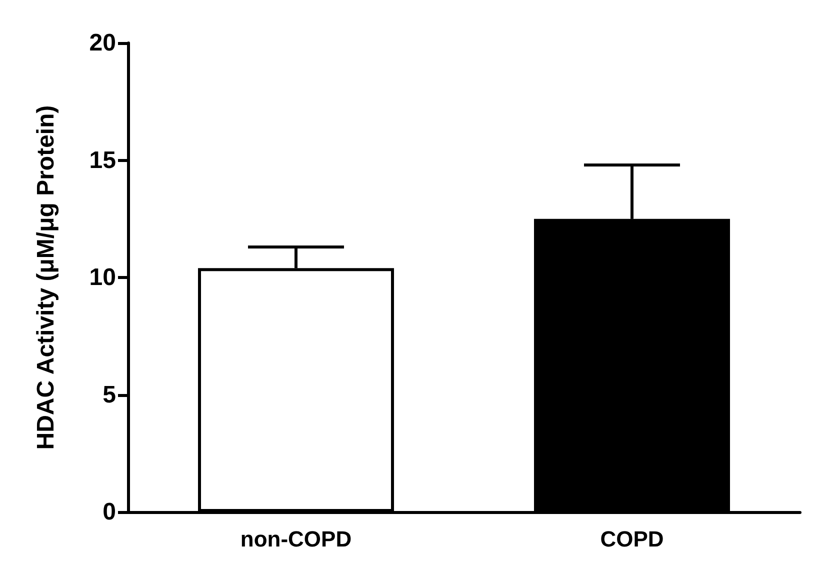  What do you see at coordinates (102, 160) in the screenshot?
I see `y-tick-label: 15` at bounding box center [102, 160].